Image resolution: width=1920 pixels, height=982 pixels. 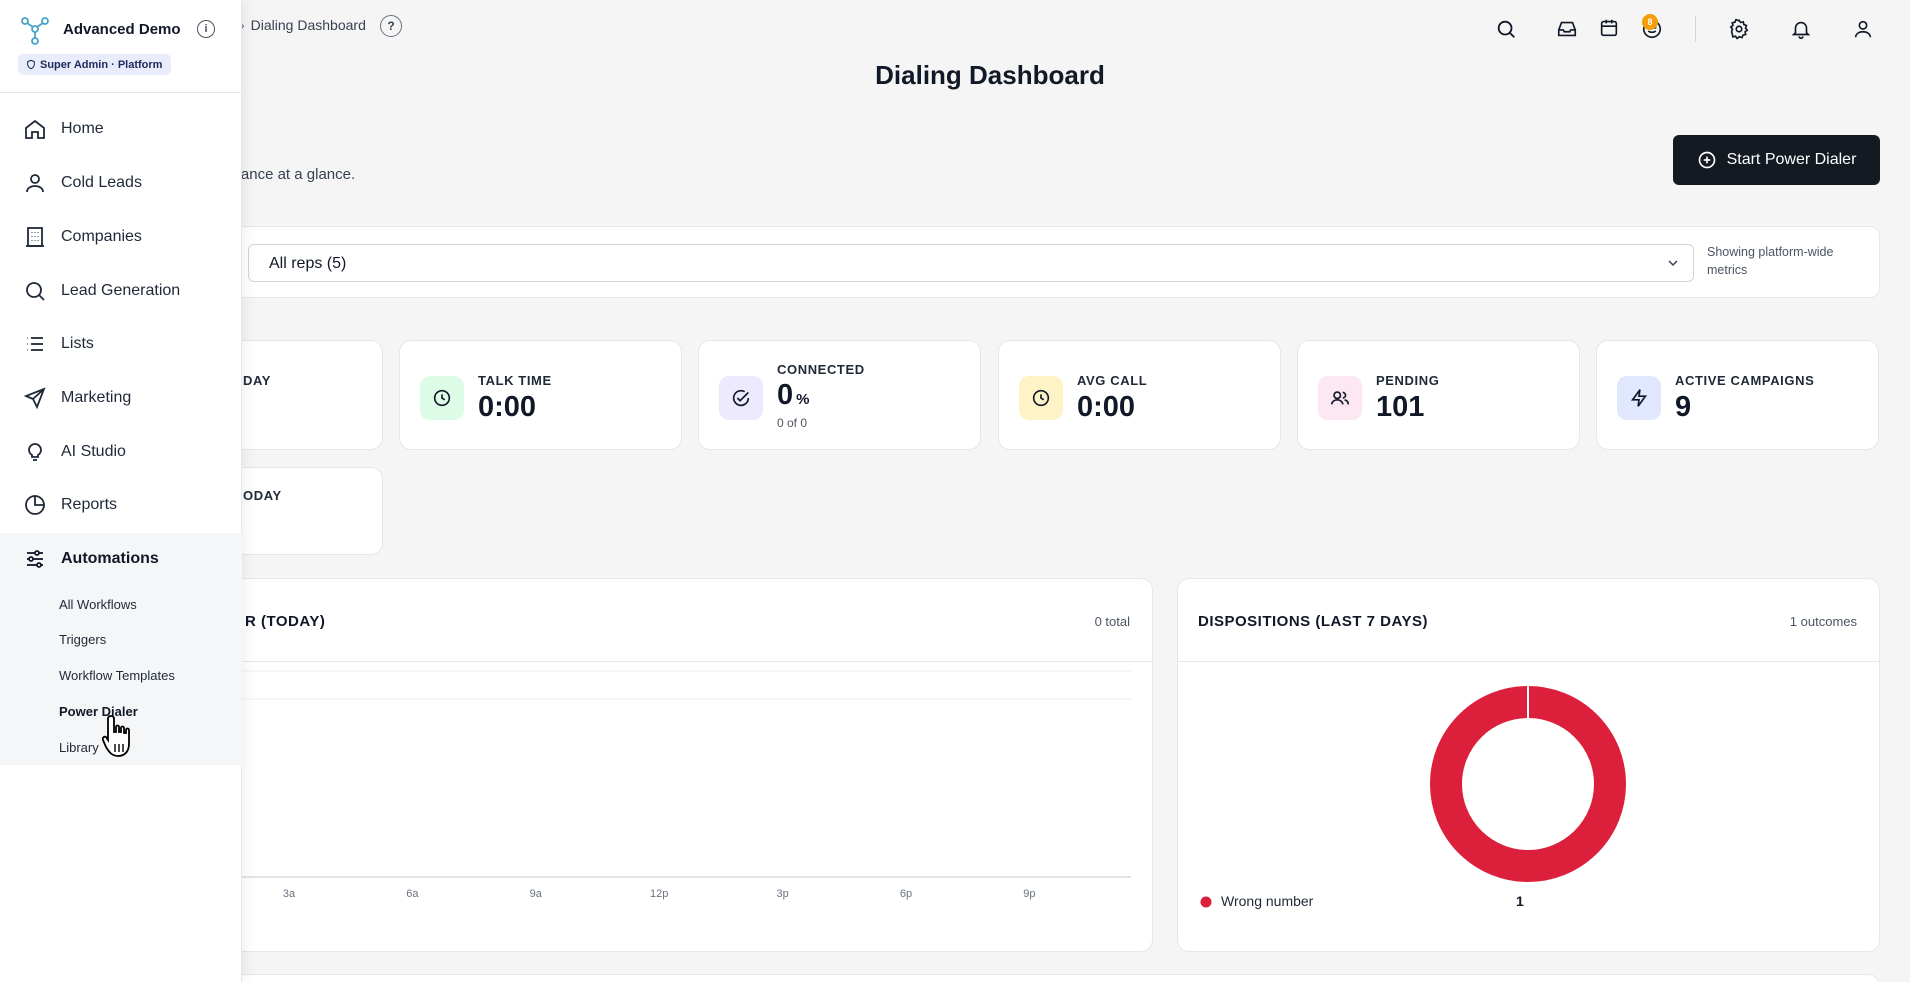 What do you see at coordinates (121, 559) in the screenshot?
I see `sidebar-item-automations: Automations` at bounding box center [121, 559].